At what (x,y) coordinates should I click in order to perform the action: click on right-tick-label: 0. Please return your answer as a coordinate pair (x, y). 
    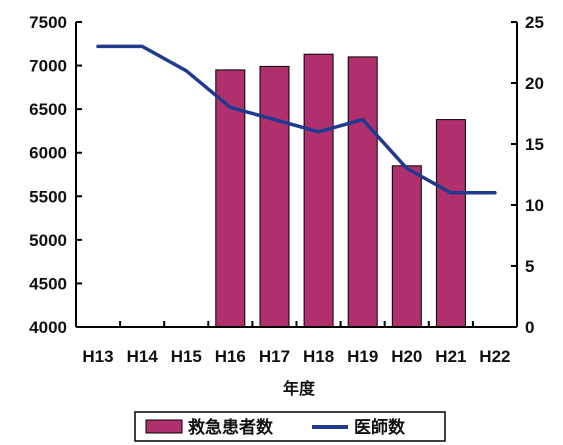
    Looking at the image, I should click on (529, 327).